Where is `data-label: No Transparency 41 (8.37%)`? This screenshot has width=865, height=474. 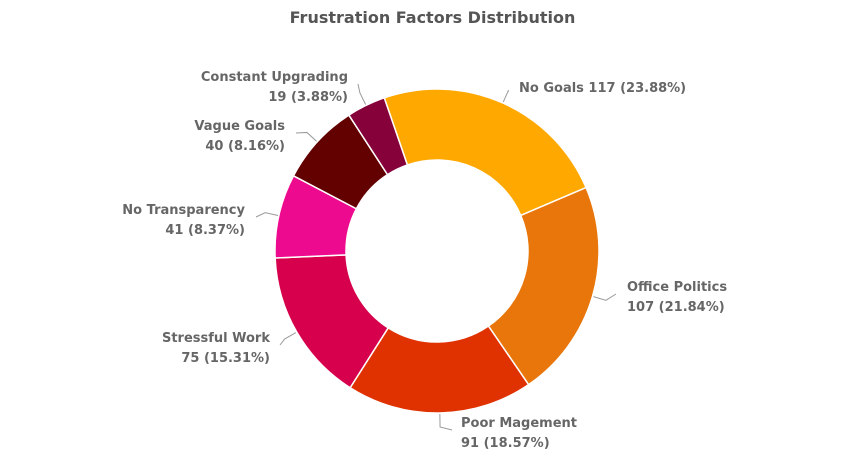 data-label: No Transparency 41 (8.37%) is located at coordinates (183, 220).